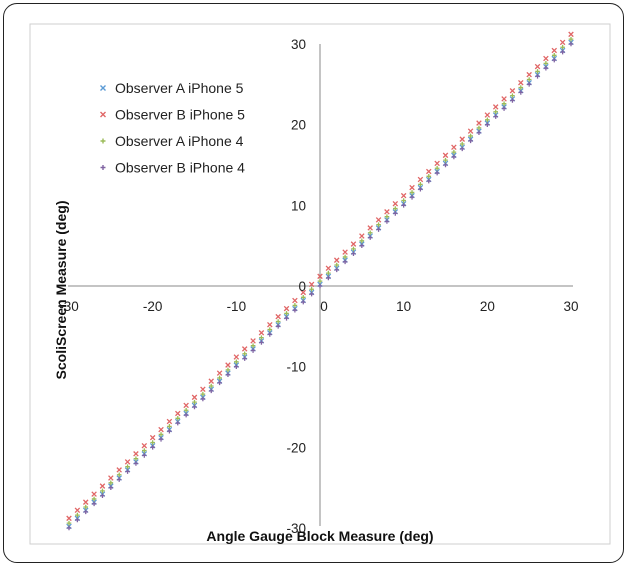 This screenshot has width=627, height=563. Describe the element at coordinates (103, 88) in the screenshot. I see `legend-marker` at that location.